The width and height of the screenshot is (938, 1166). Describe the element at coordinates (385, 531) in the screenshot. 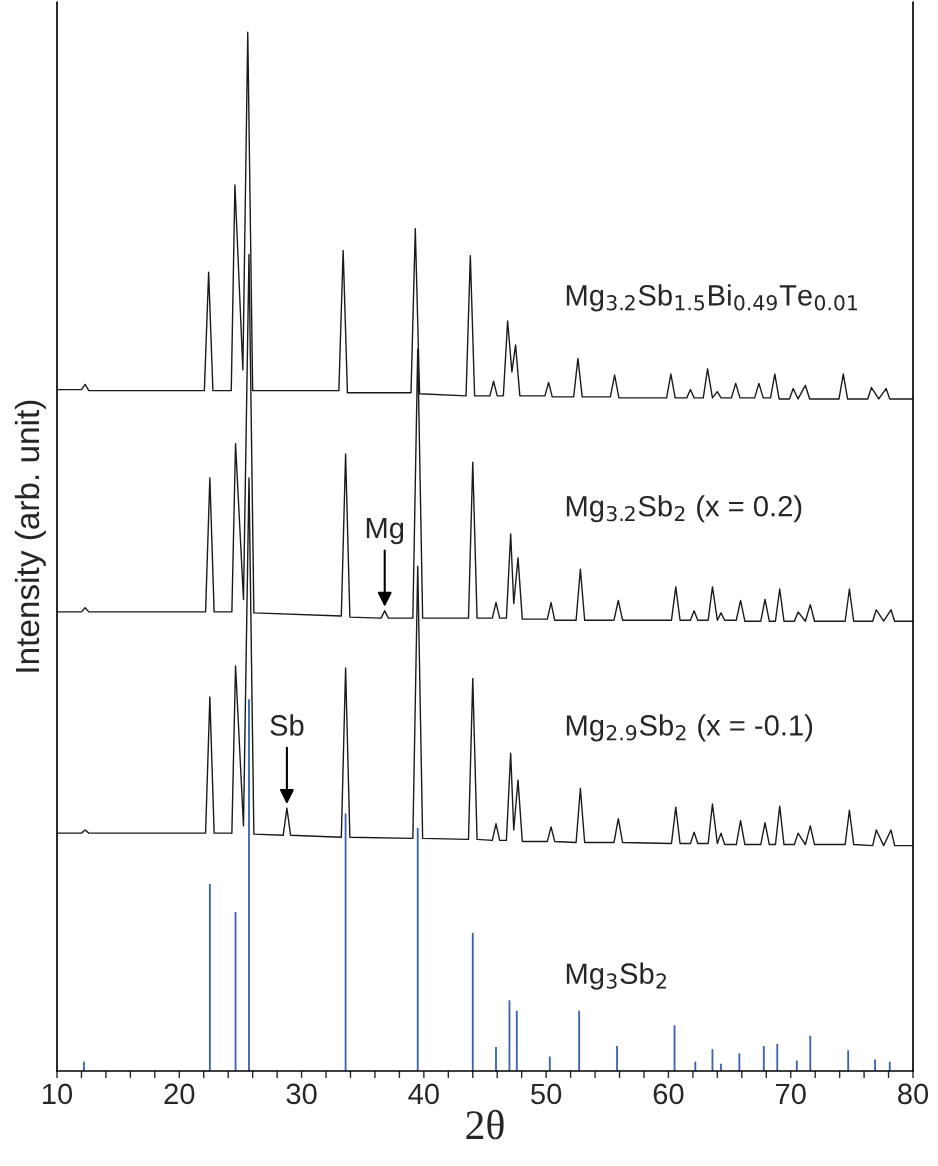

I see `annotation: Mg` at that location.